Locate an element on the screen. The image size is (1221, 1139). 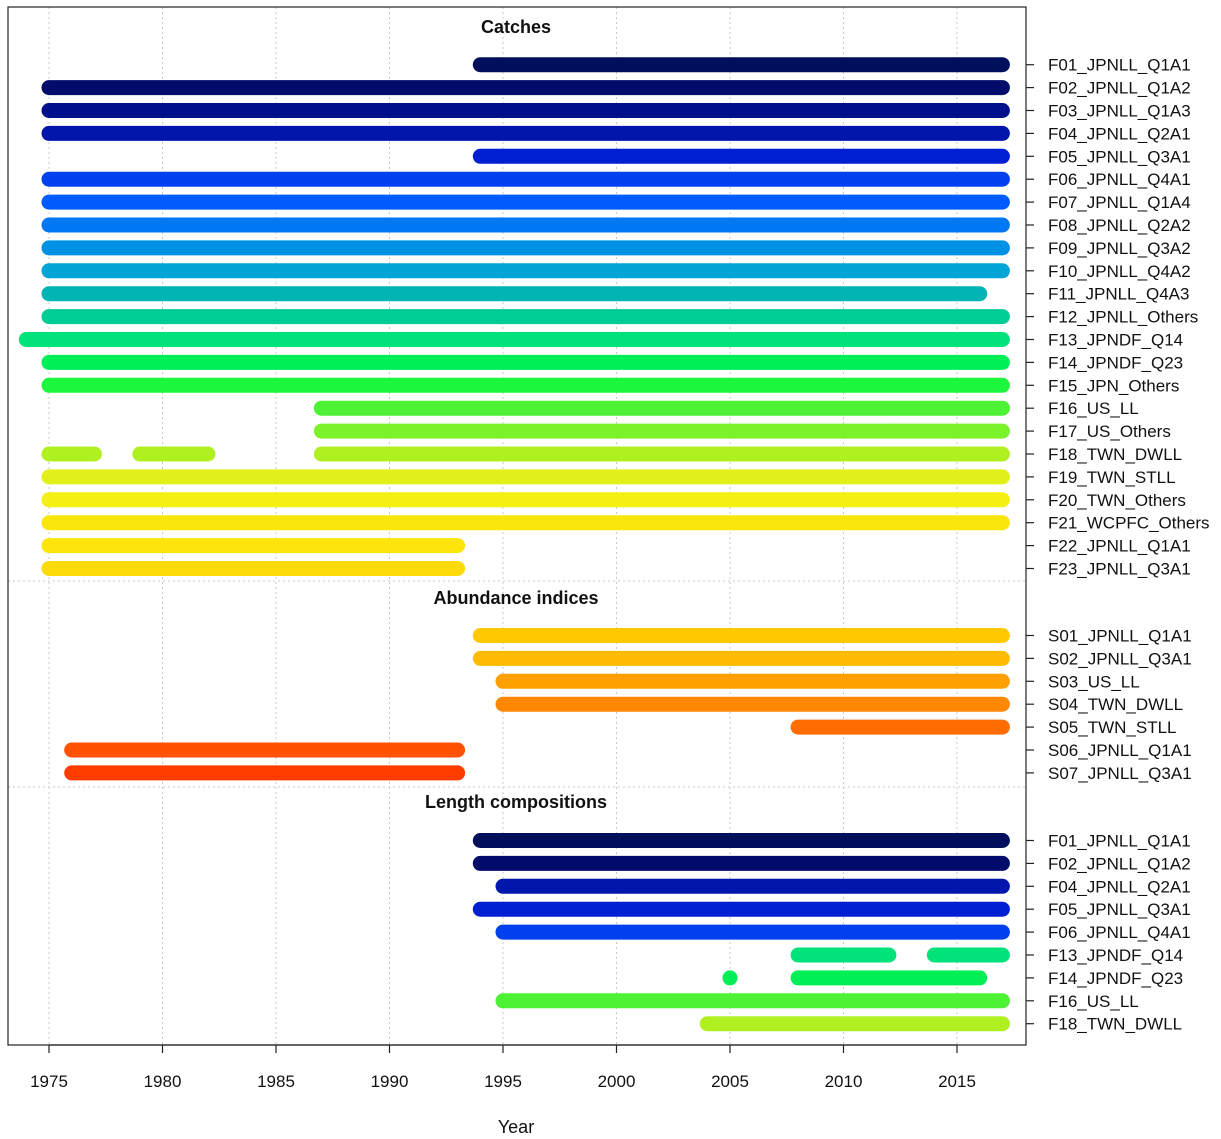
row-label: F20_TWN_Others is located at coordinates (1117, 500).